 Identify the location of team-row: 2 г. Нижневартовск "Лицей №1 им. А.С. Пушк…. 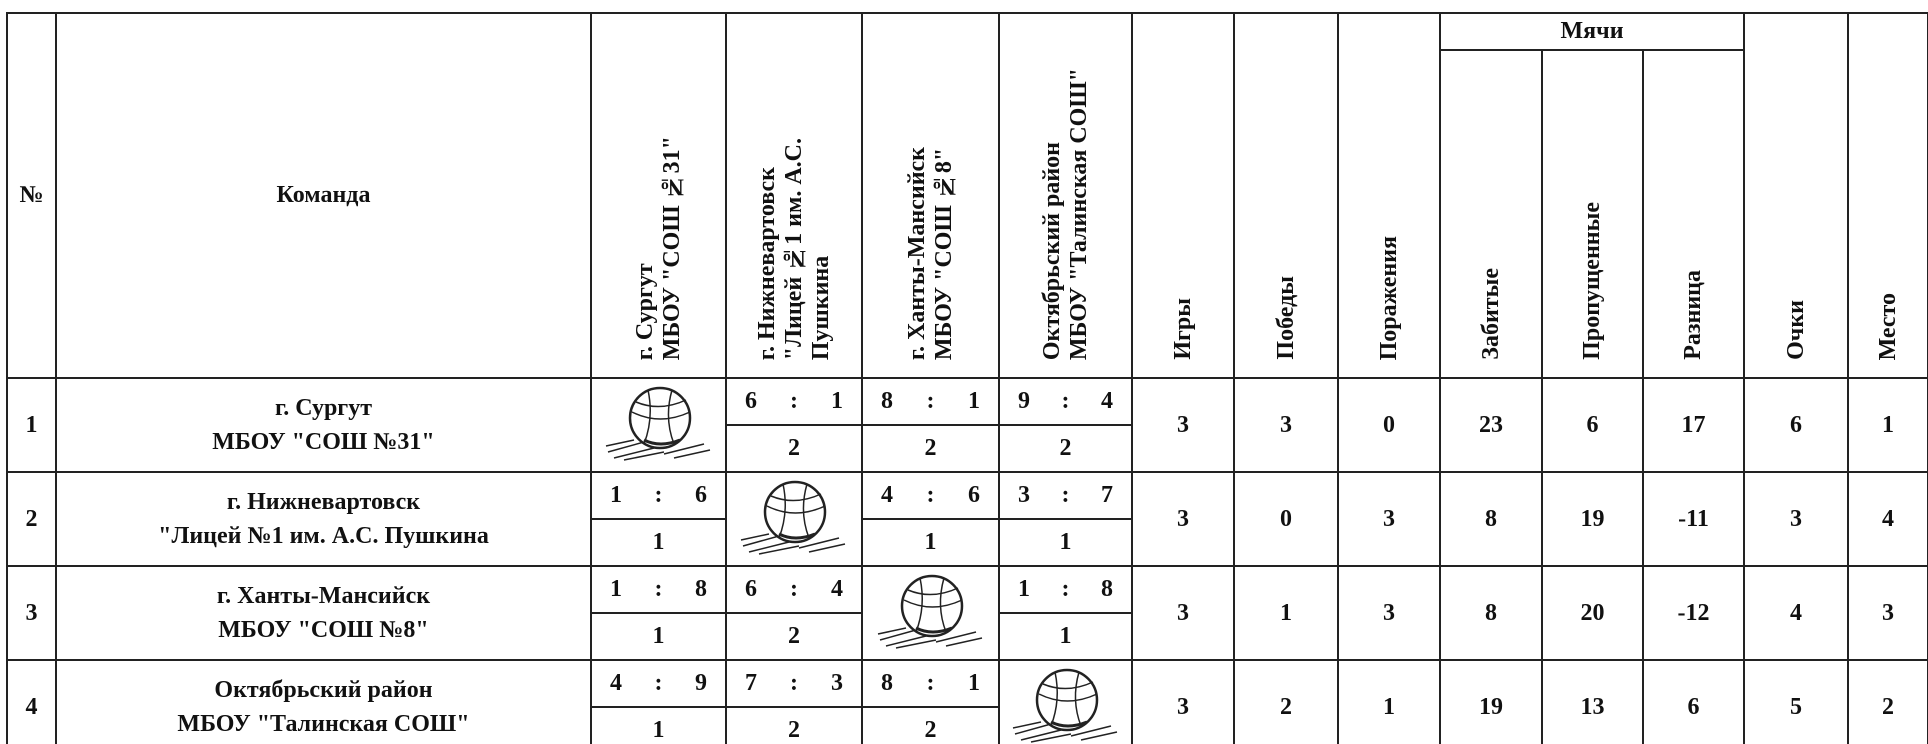
(967, 519).